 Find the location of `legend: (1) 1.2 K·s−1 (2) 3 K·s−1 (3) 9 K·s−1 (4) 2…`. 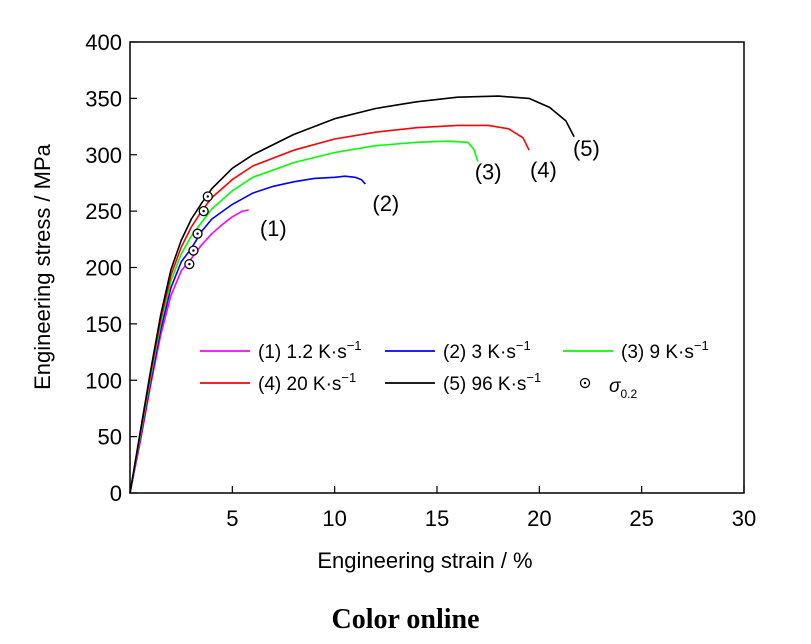

legend: (1) 1.2 K·s−1 (2) 3 K·s−1 (3) 9 K·s−1 (4) 2… is located at coordinates (454, 369).